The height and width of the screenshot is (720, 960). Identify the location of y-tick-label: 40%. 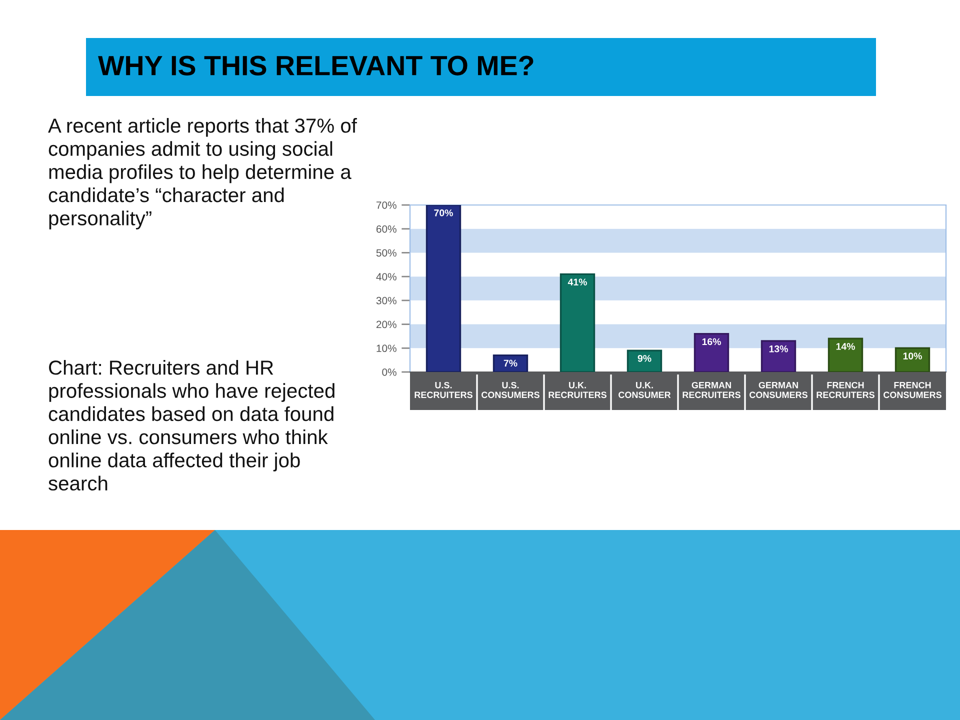
(386, 276).